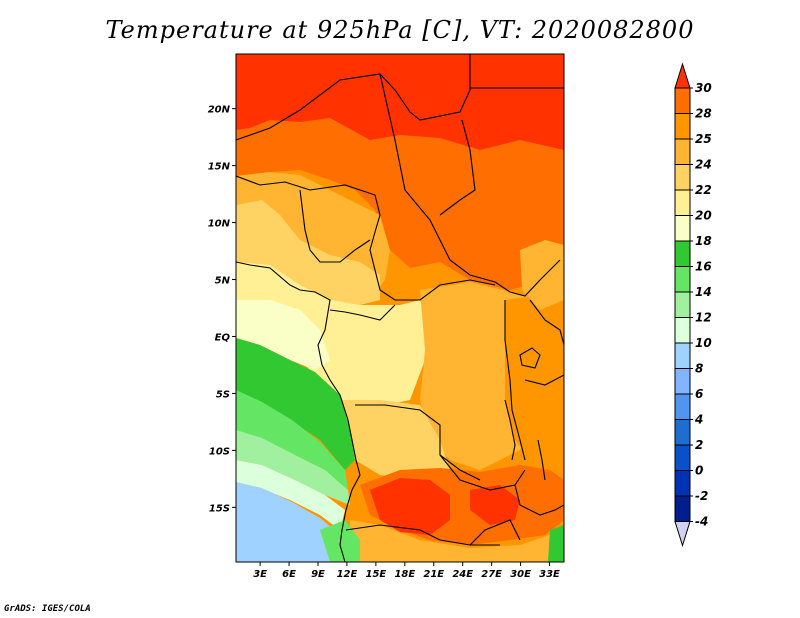 This screenshot has width=800, height=618. What do you see at coordinates (527, 278) in the screenshot?
I see `border-ssudan` at bounding box center [527, 278].